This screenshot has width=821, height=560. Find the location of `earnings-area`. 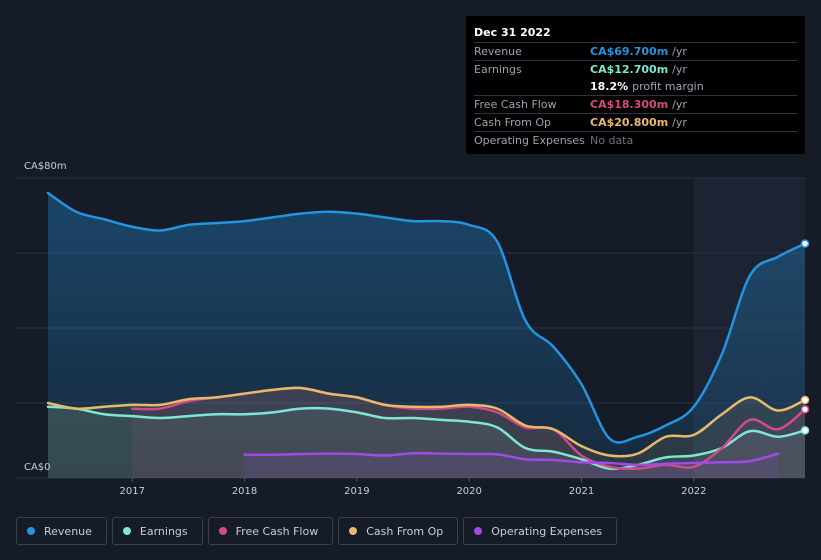

earnings-area is located at coordinates (426, 442).